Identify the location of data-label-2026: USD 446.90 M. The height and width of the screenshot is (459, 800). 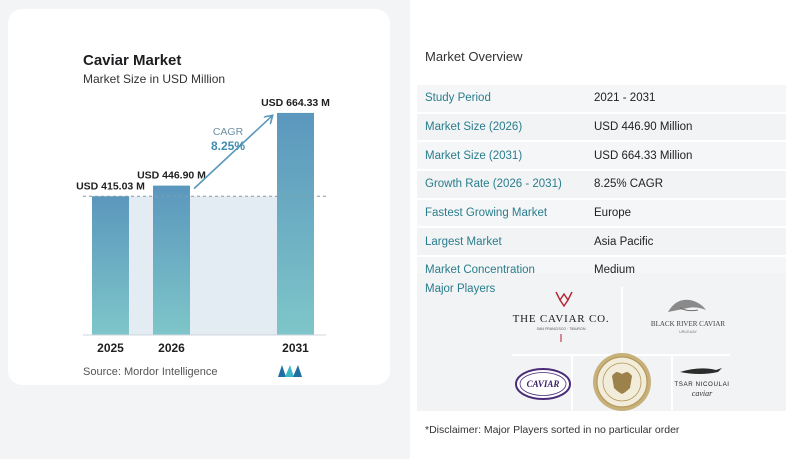
(171, 176).